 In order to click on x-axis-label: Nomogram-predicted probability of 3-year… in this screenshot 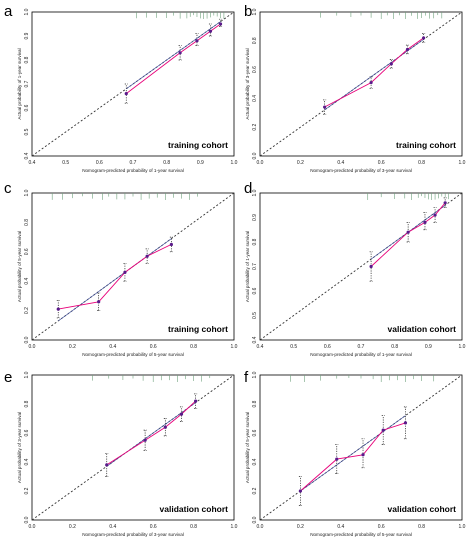, I will do `click(133, 534)`.